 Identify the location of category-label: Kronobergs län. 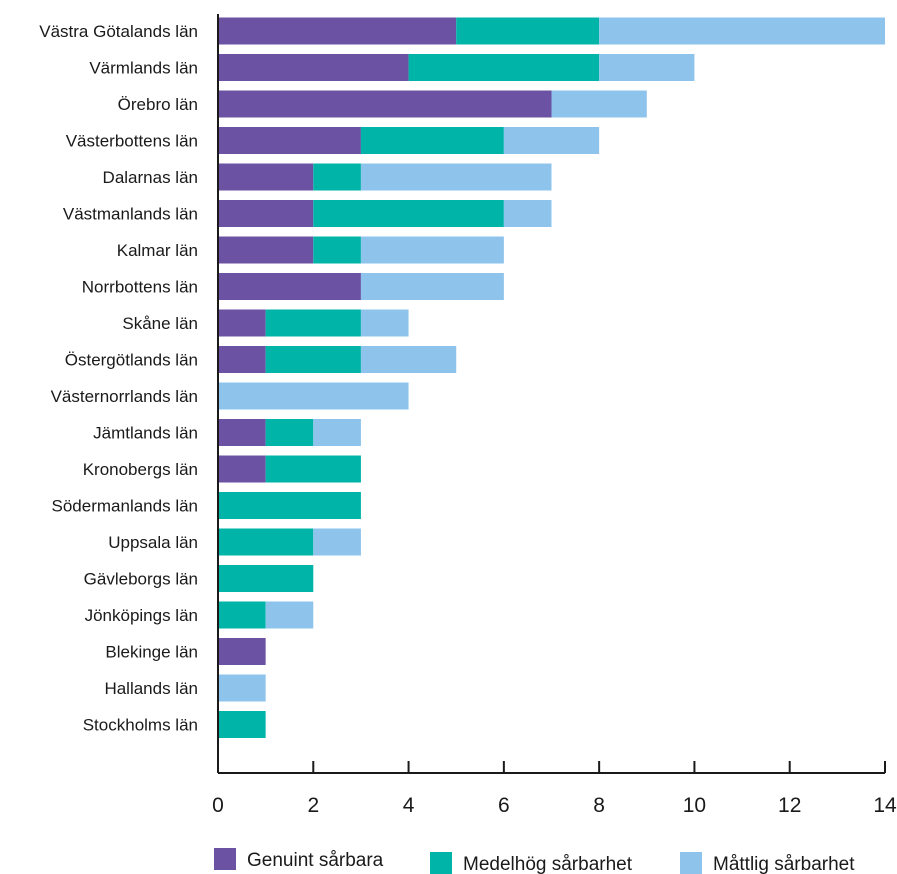
(140, 469).